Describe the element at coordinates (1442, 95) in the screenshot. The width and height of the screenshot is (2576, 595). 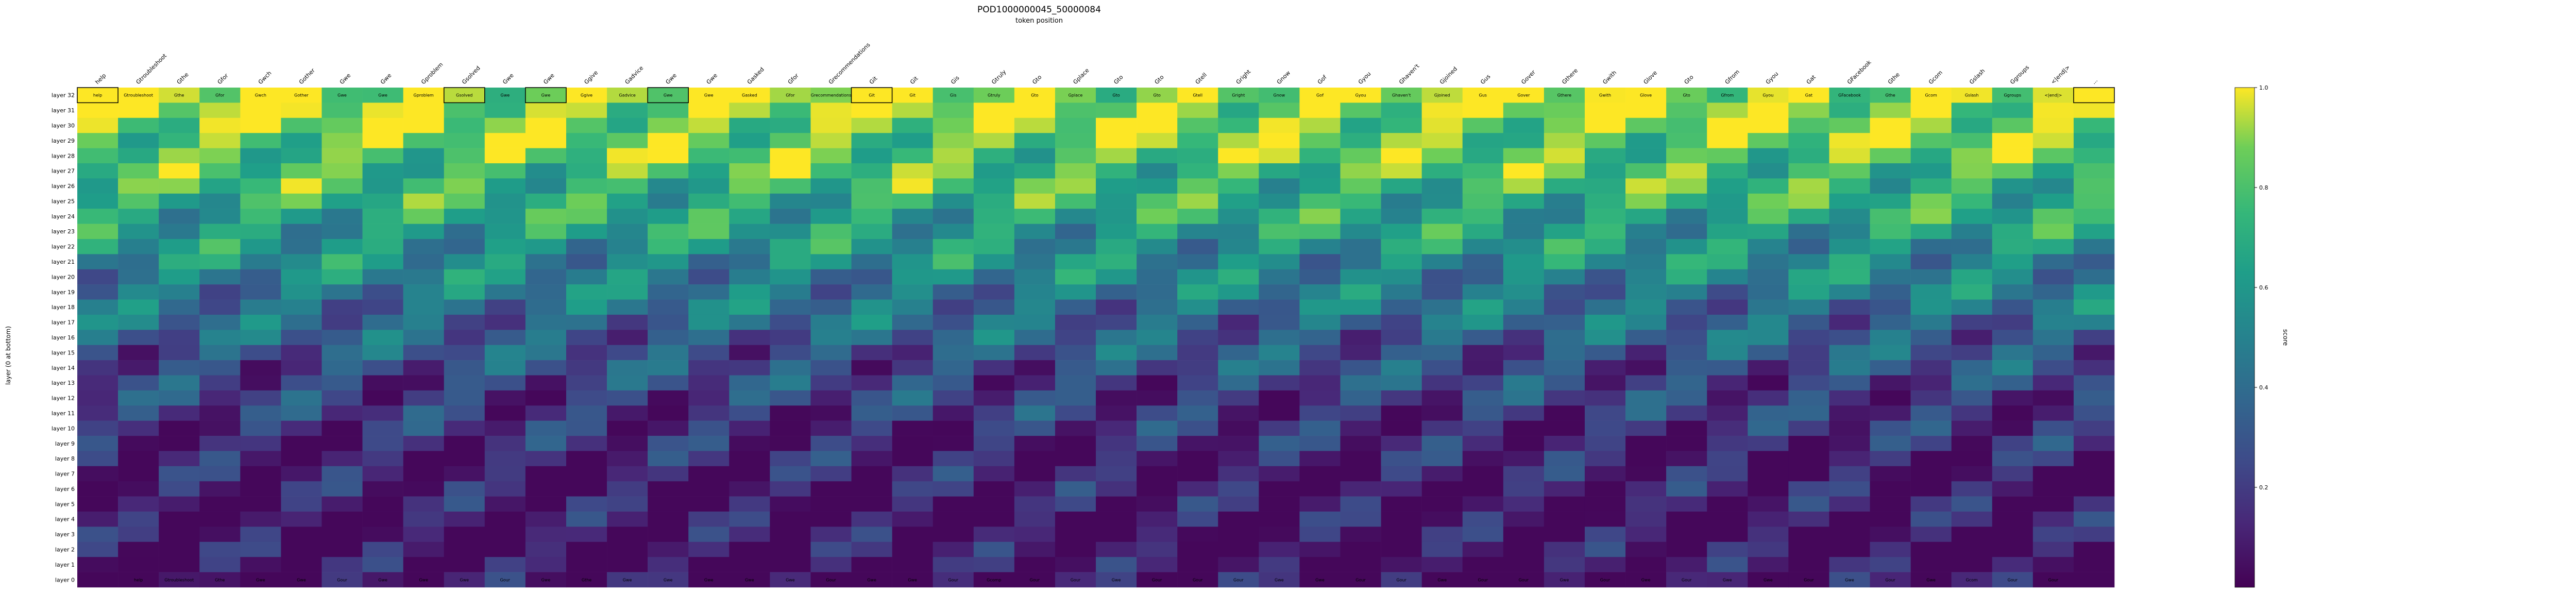
I see `cell-label: Gjoined` at that location.